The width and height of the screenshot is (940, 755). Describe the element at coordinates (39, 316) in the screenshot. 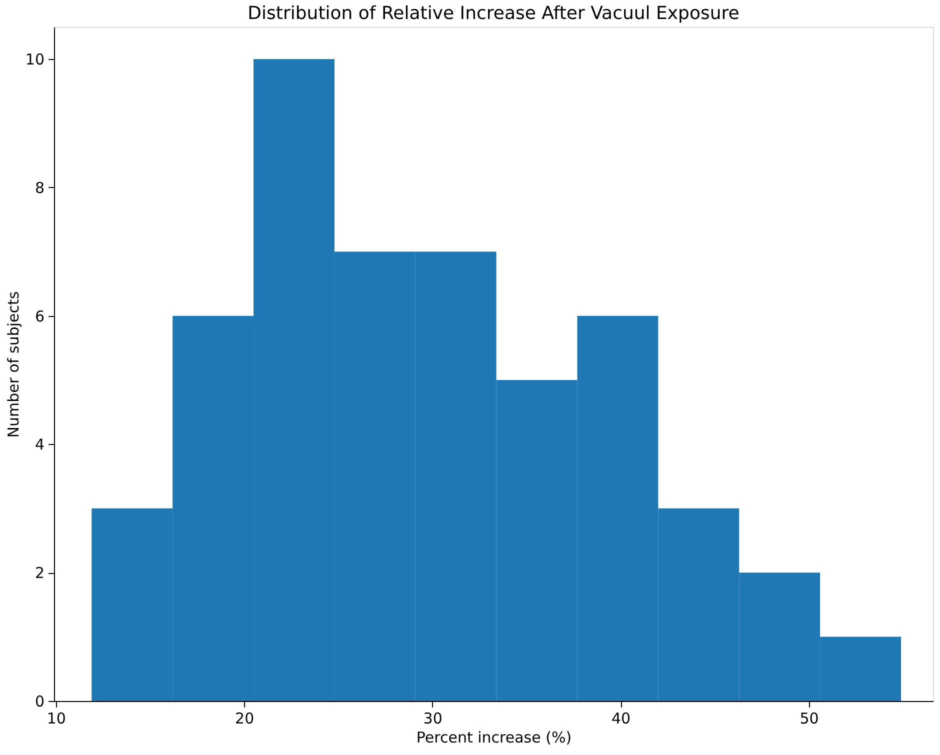

I see `y-tick-label: 6` at that location.